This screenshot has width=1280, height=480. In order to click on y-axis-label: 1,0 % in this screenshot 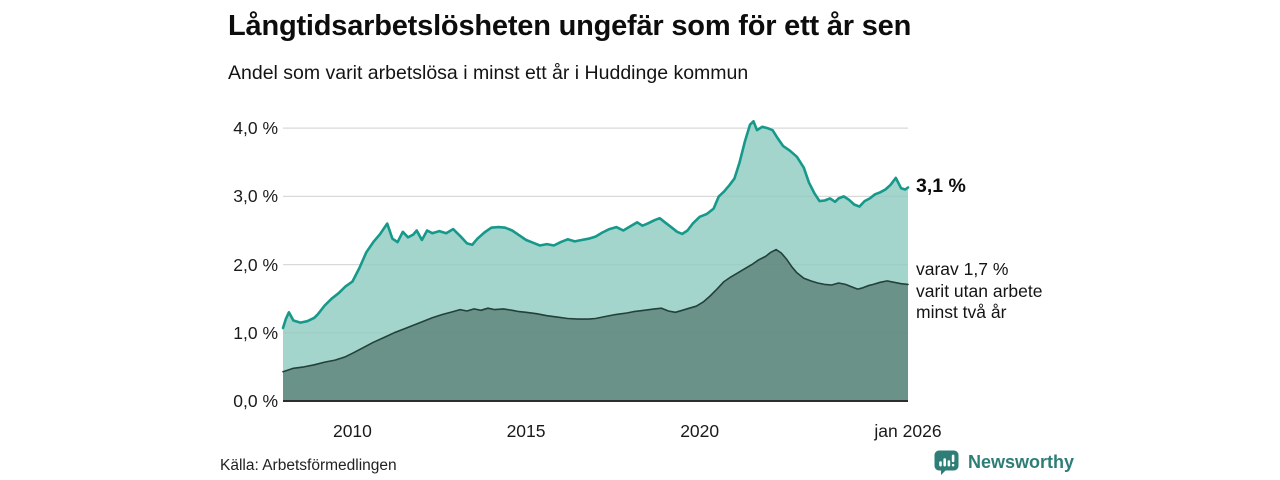, I will do `click(255, 332)`.